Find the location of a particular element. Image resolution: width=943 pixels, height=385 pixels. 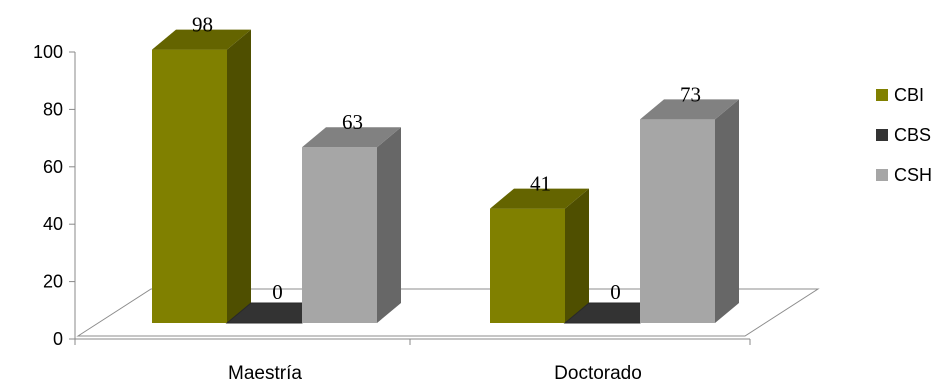

bar-top-cbi-doctorado is located at coordinates (539, 198).